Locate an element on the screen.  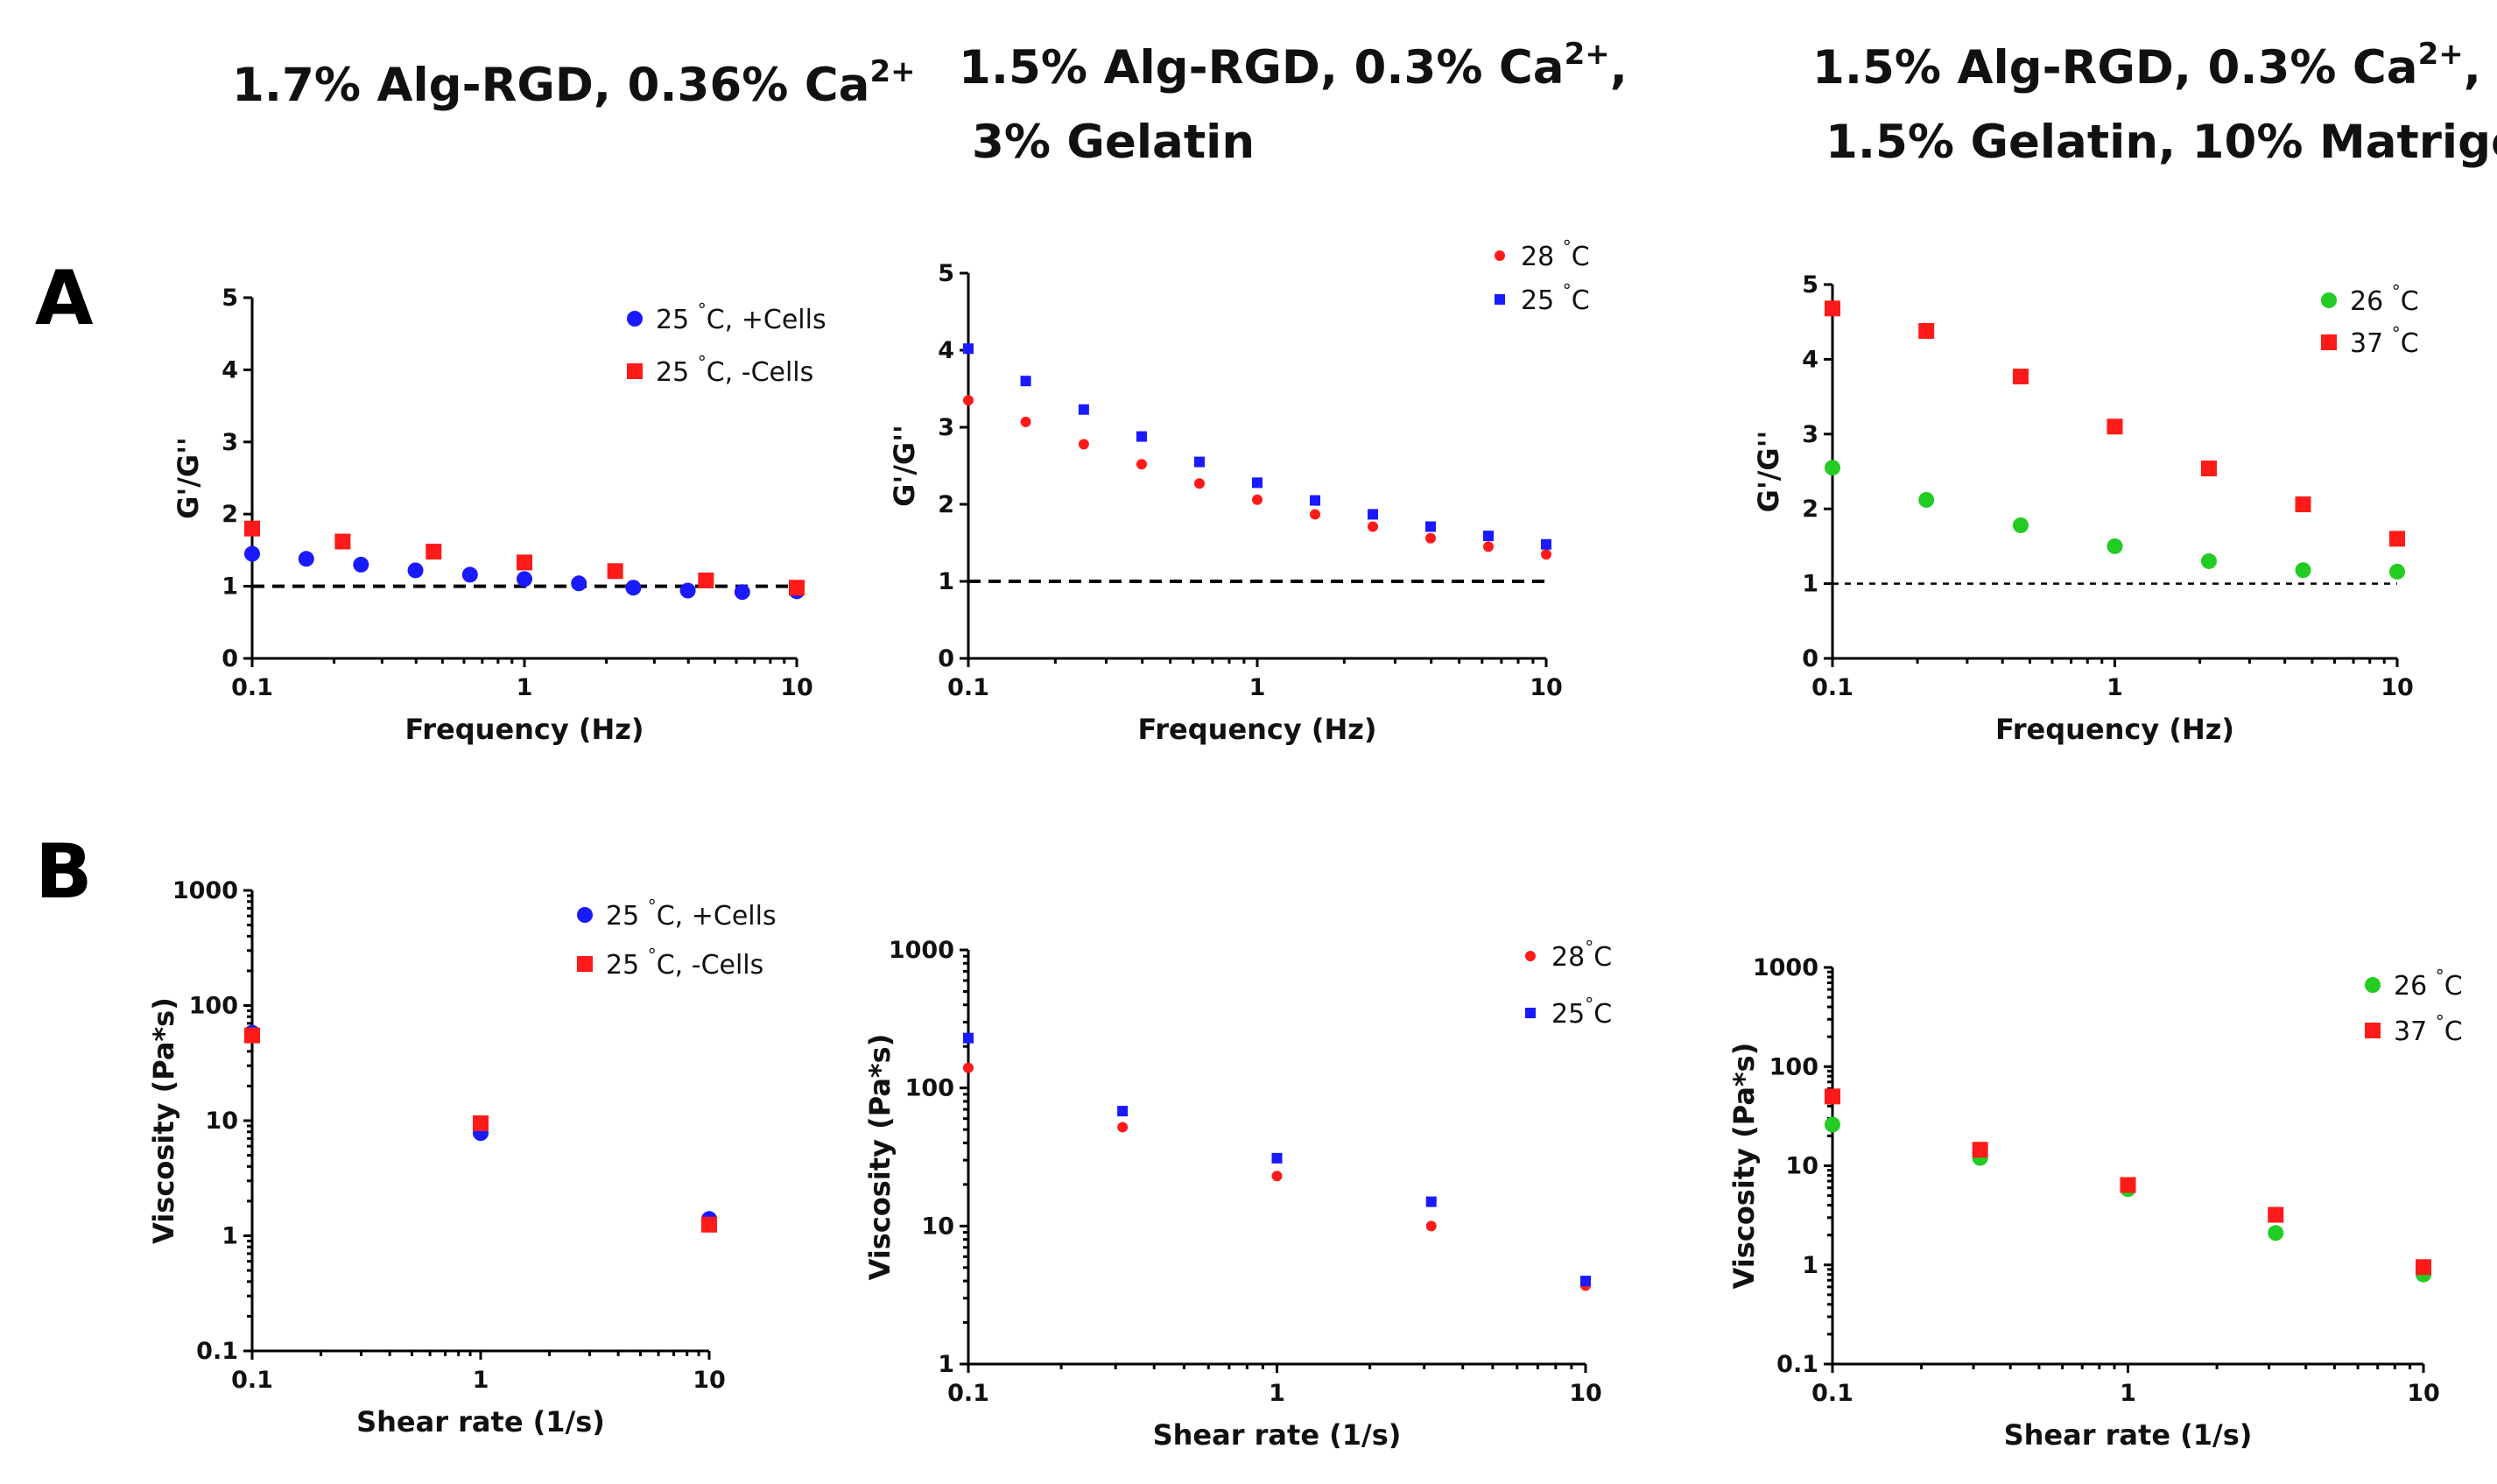
a2-y-tick-label: 2 is located at coordinates (946, 504).